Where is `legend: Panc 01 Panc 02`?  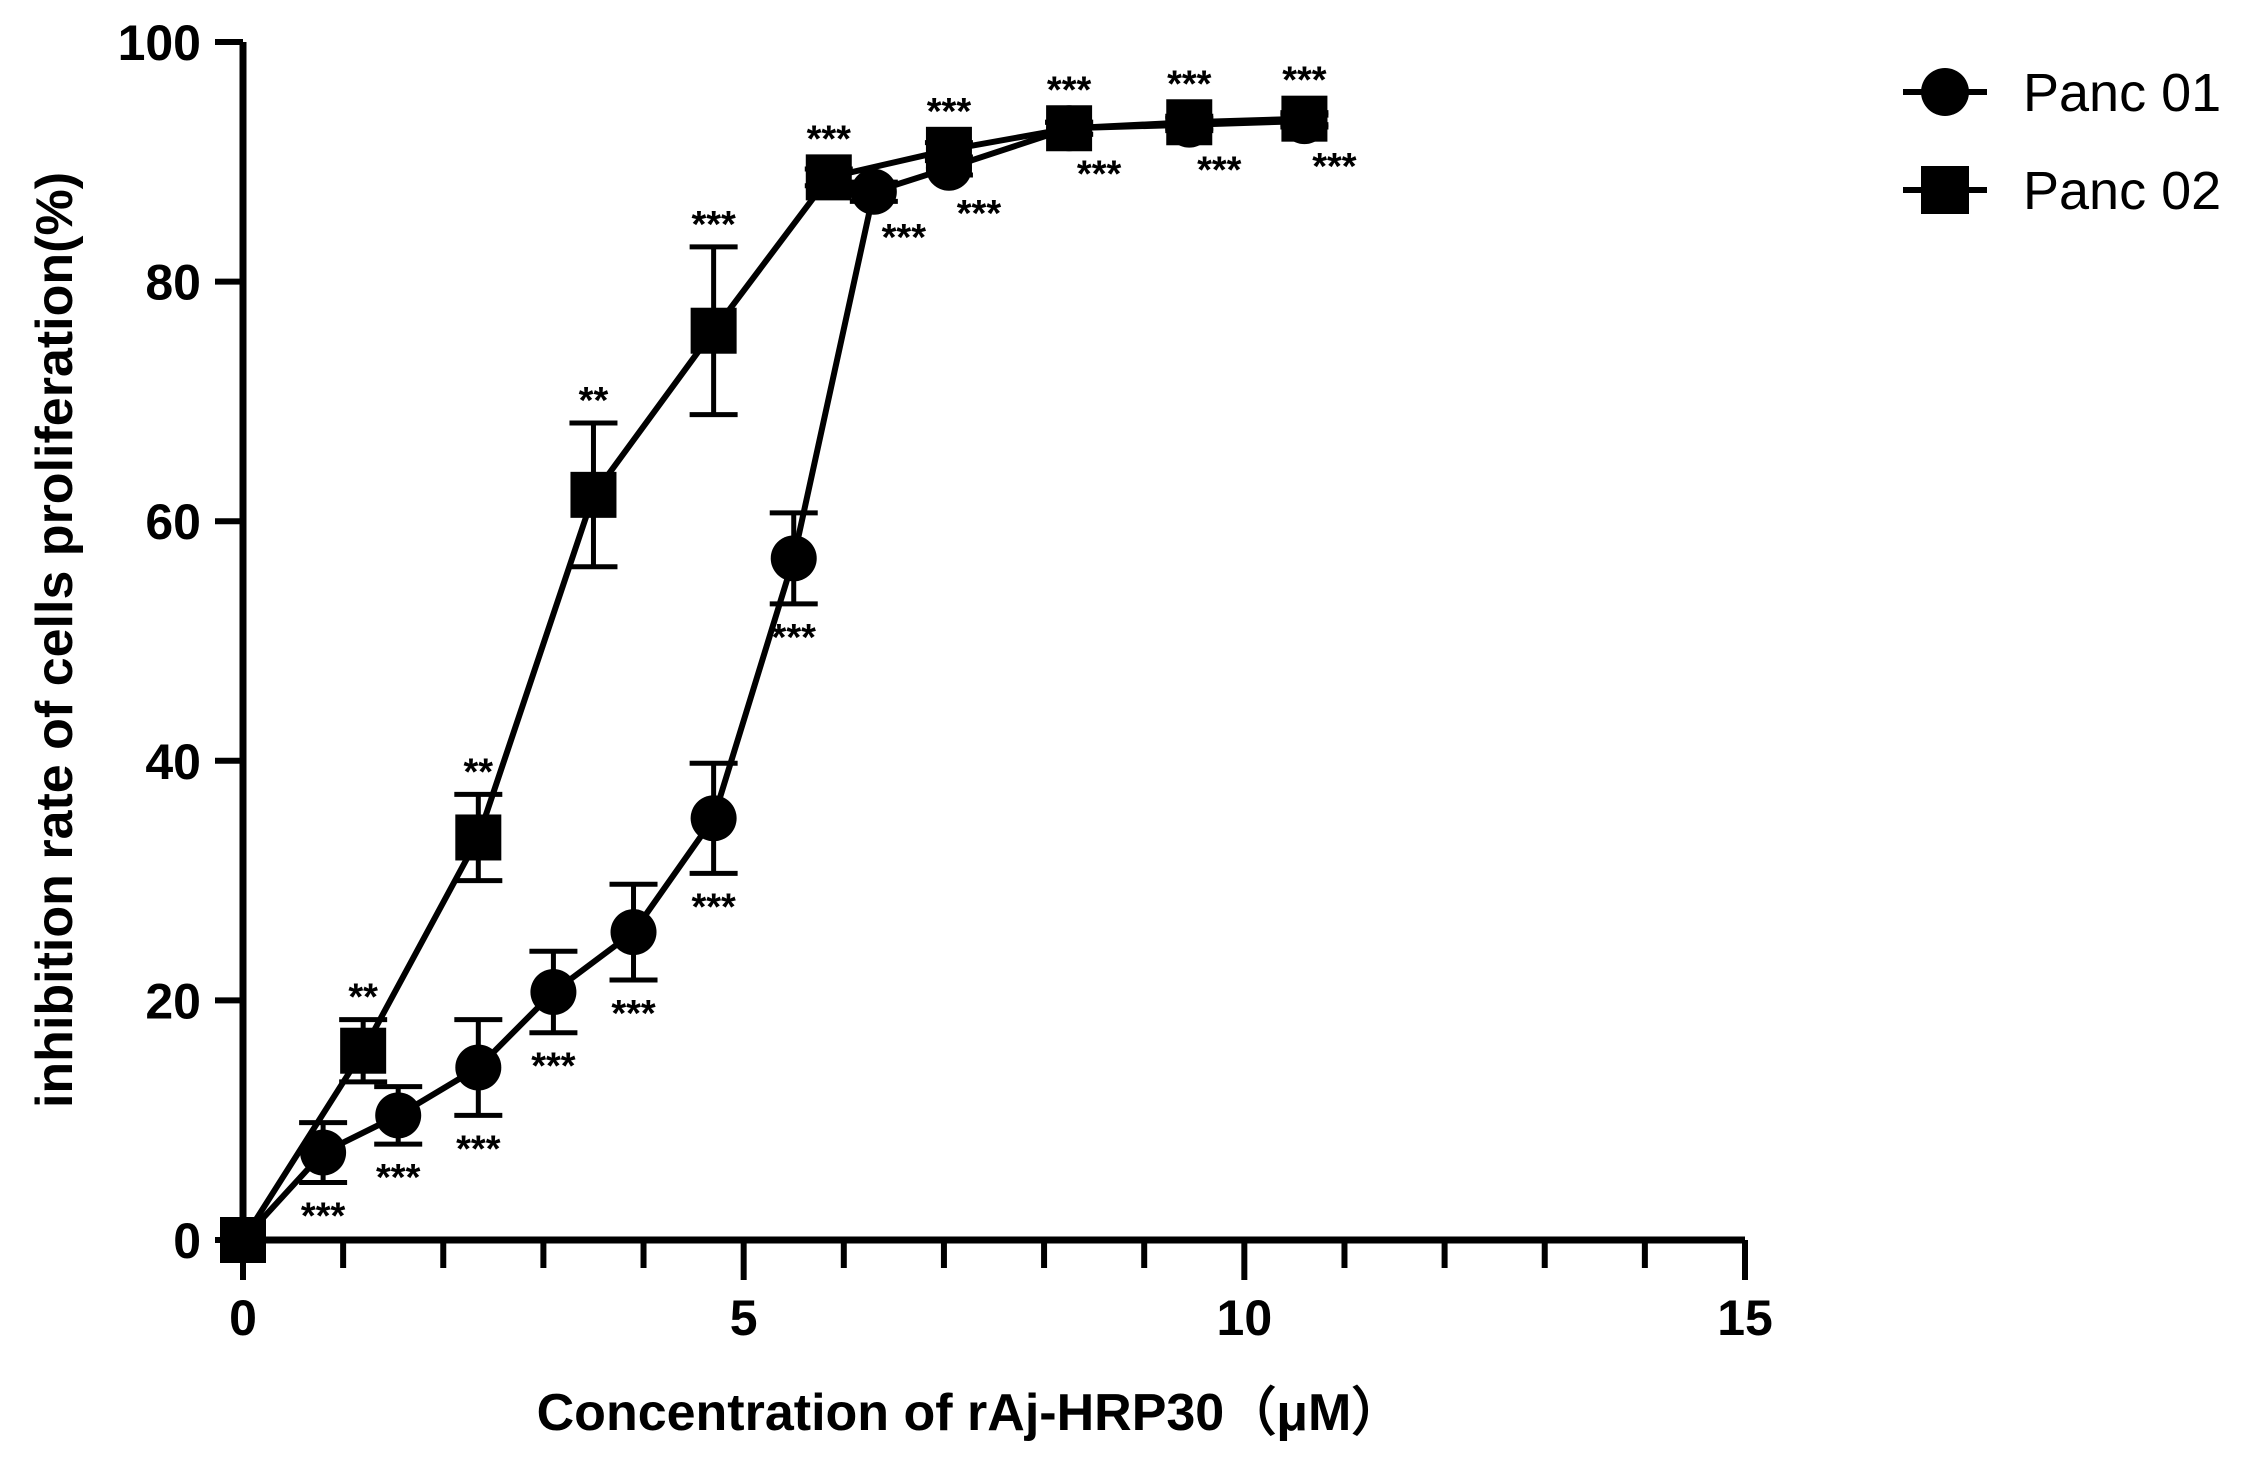 legend: Panc 01 Panc 02 is located at coordinates (2062, 142).